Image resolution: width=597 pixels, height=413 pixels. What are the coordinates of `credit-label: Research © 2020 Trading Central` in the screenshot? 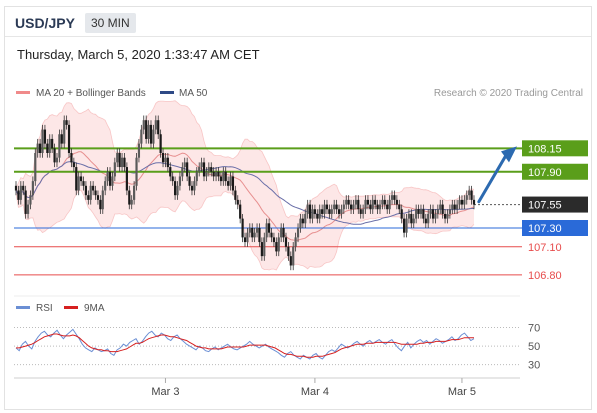 It's located at (508, 93).